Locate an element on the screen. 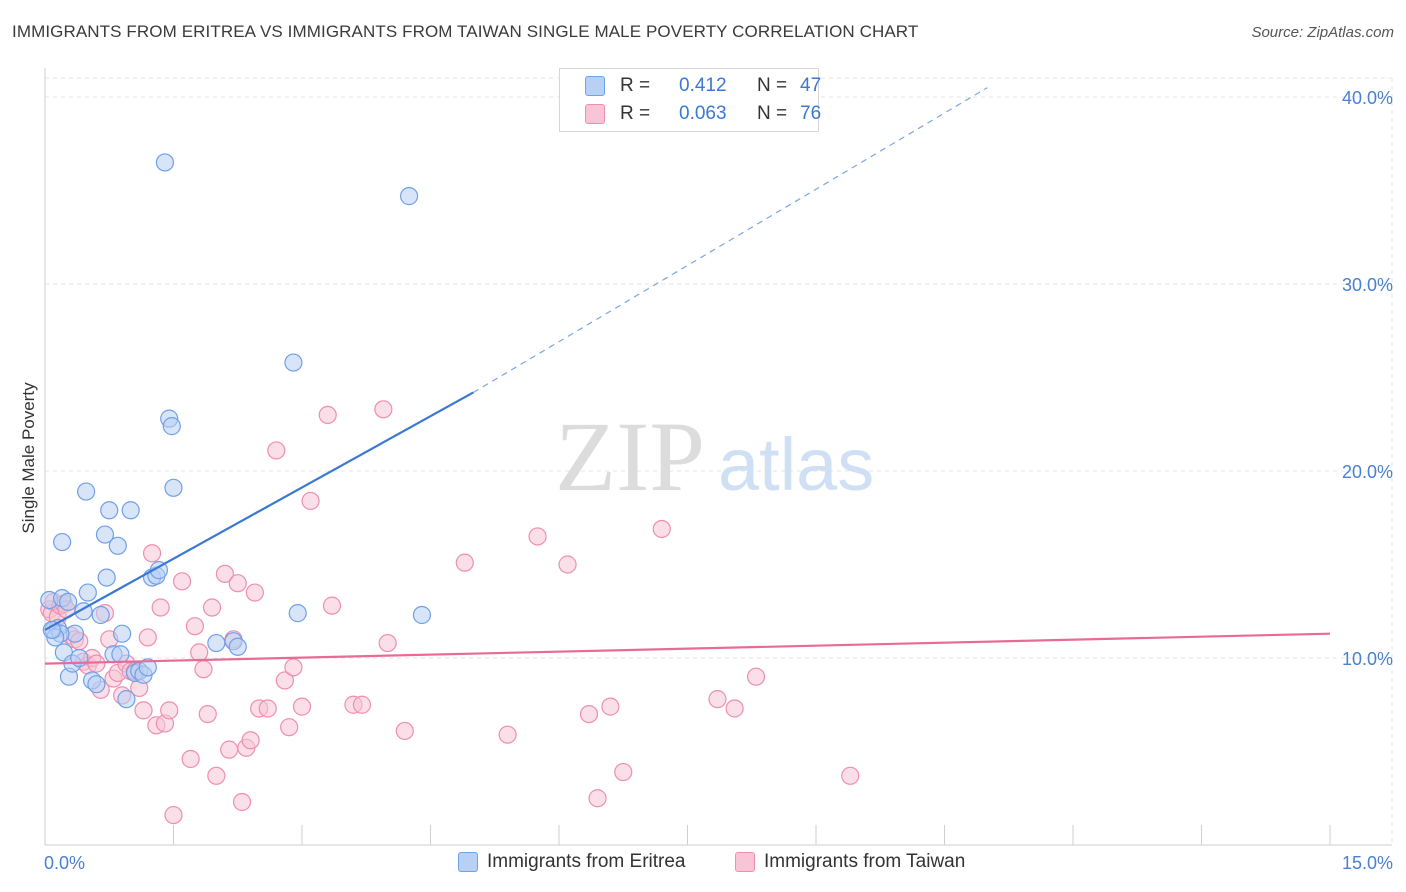 This screenshot has width=1406, height=892. x-tick-label: 0.0% is located at coordinates (64, 863).